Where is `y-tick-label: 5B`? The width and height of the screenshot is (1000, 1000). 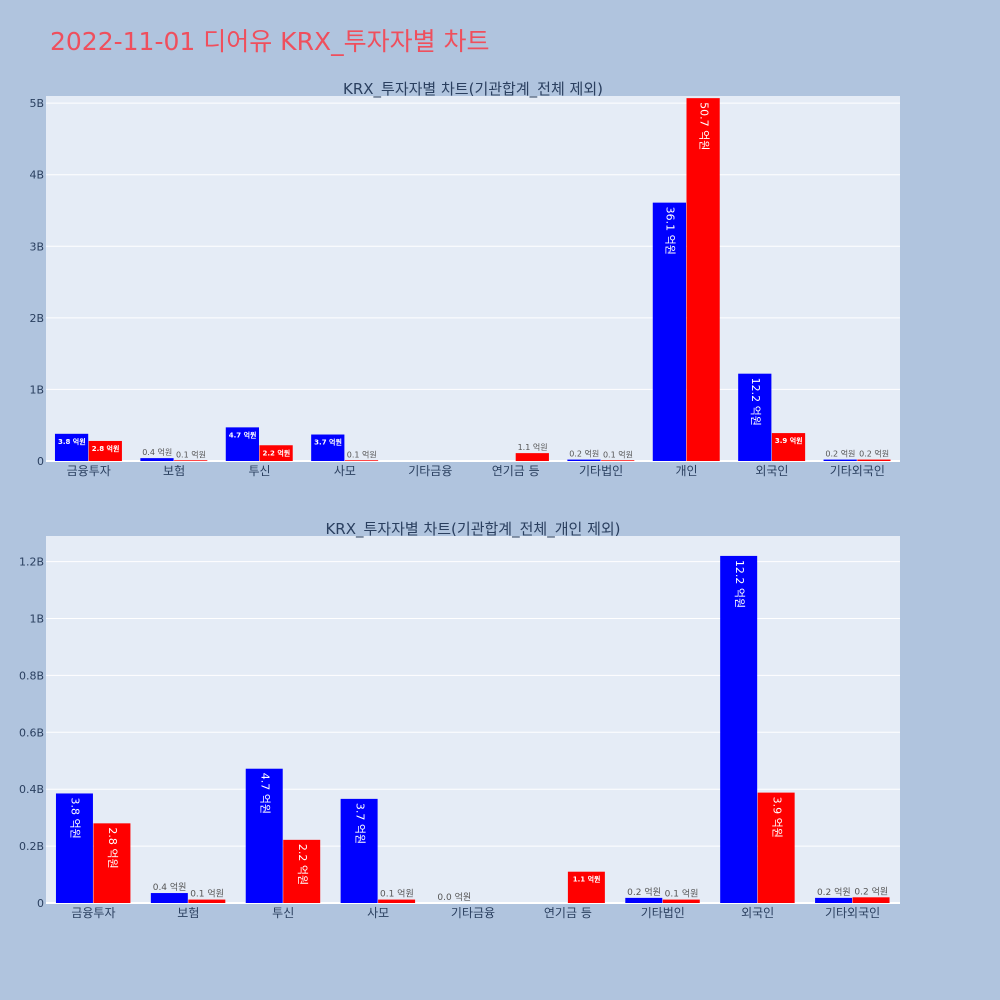 y-tick-label: 5B is located at coordinates (36, 103).